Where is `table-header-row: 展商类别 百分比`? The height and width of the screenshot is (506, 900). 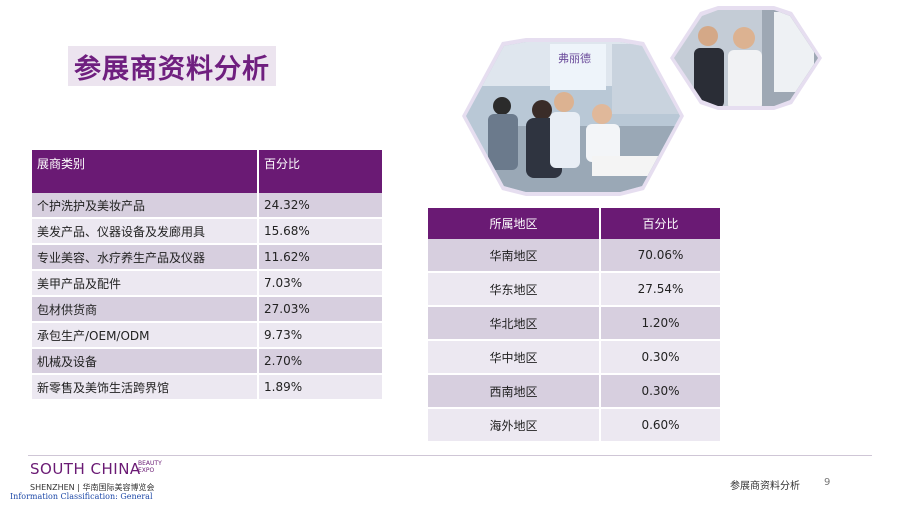 table-header-row: 展商类别 百分比 is located at coordinates (208, 171).